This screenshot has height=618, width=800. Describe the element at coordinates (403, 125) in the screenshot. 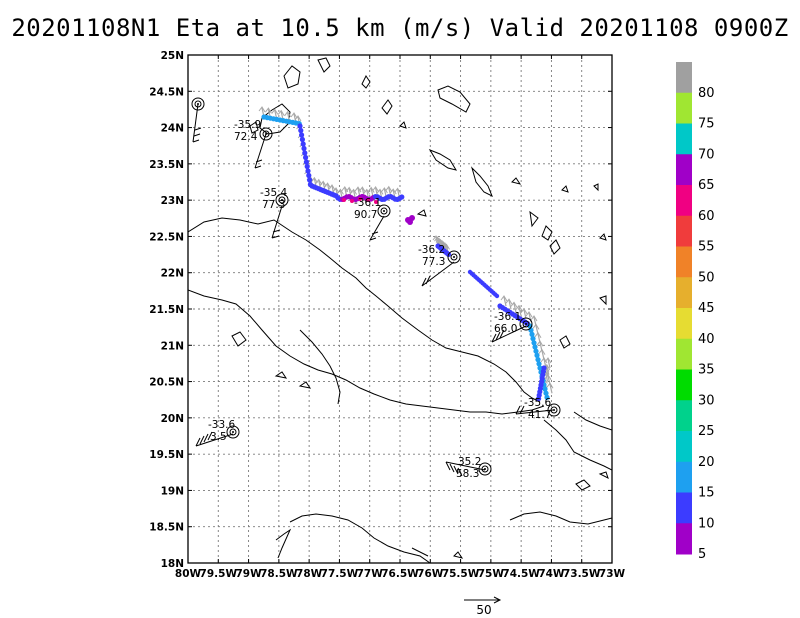

I see `coast-bahamas-e` at that location.